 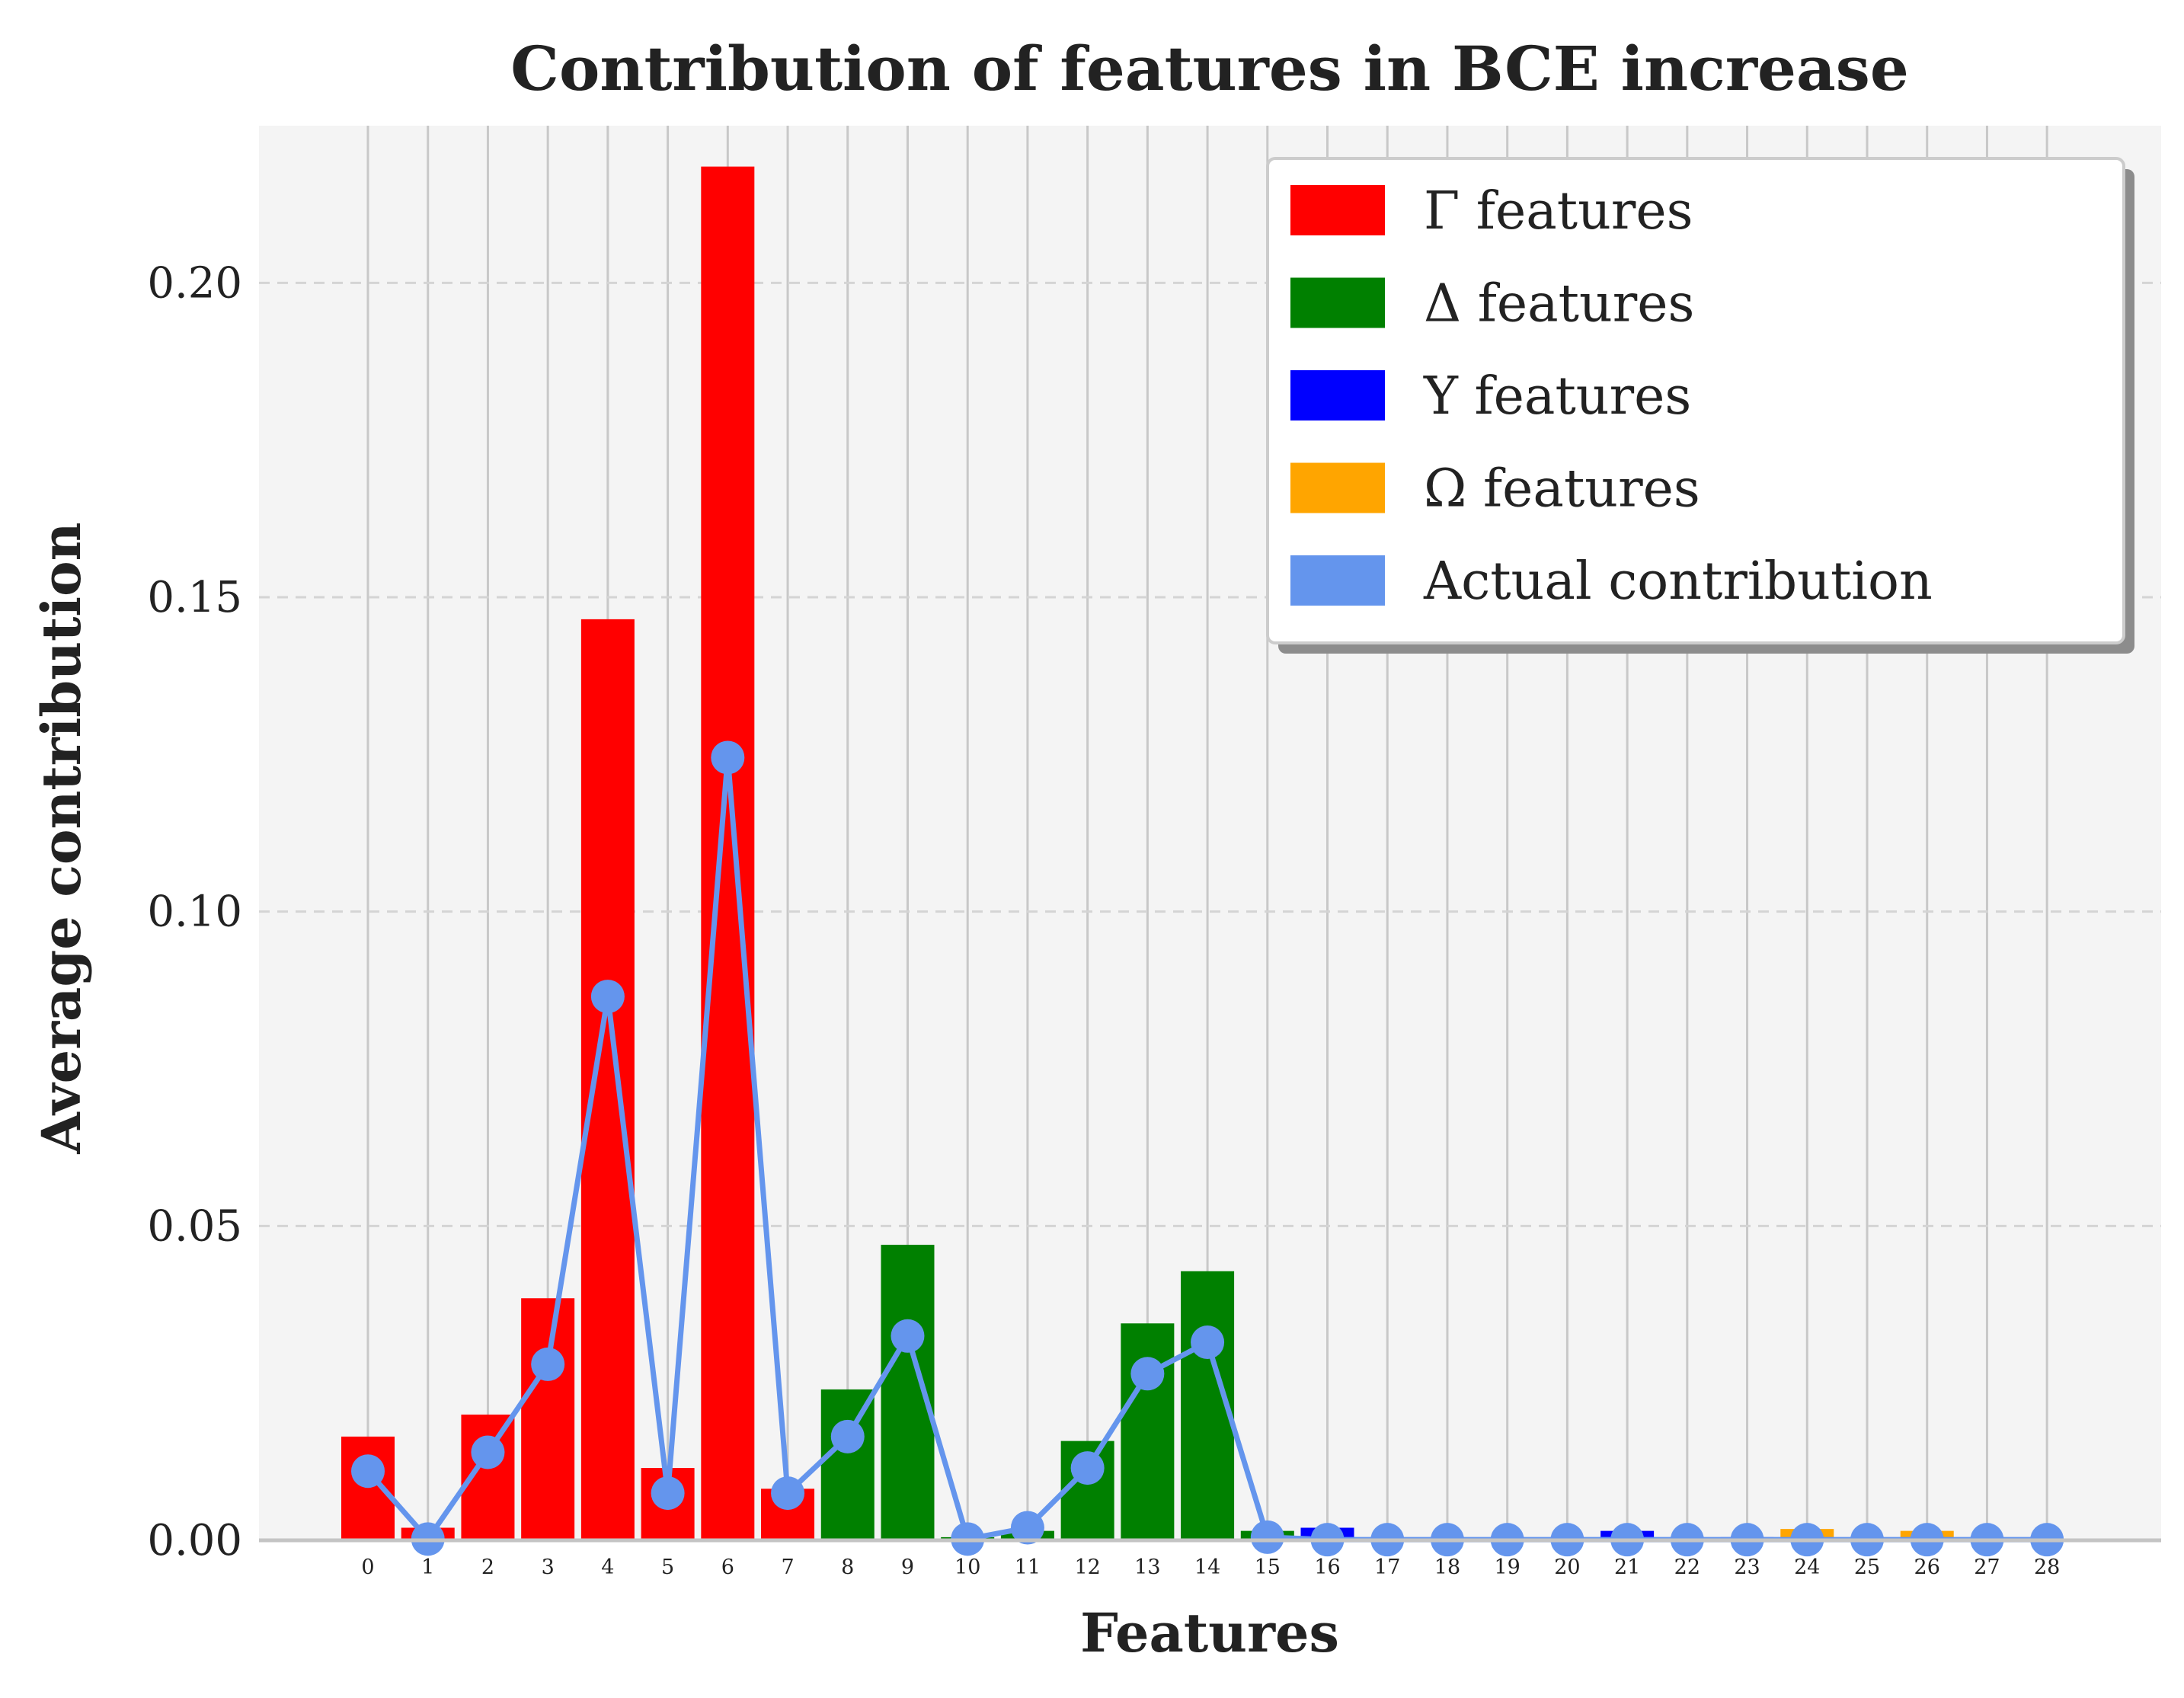 What do you see at coordinates (427, 1567) in the screenshot?
I see `x-tick-label: 1` at bounding box center [427, 1567].